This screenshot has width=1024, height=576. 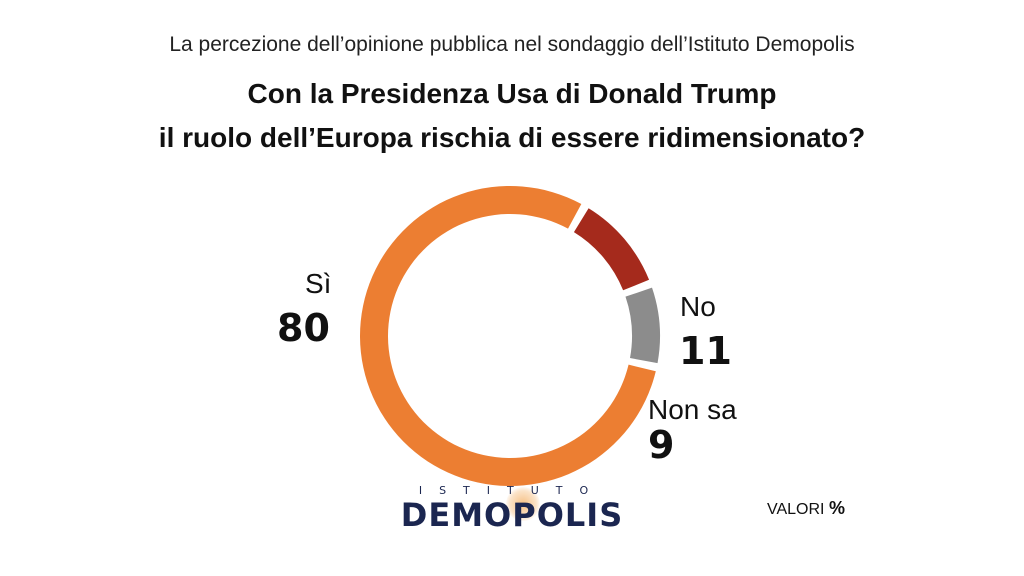 I want to click on value-si: 80, so click(x=303, y=328).